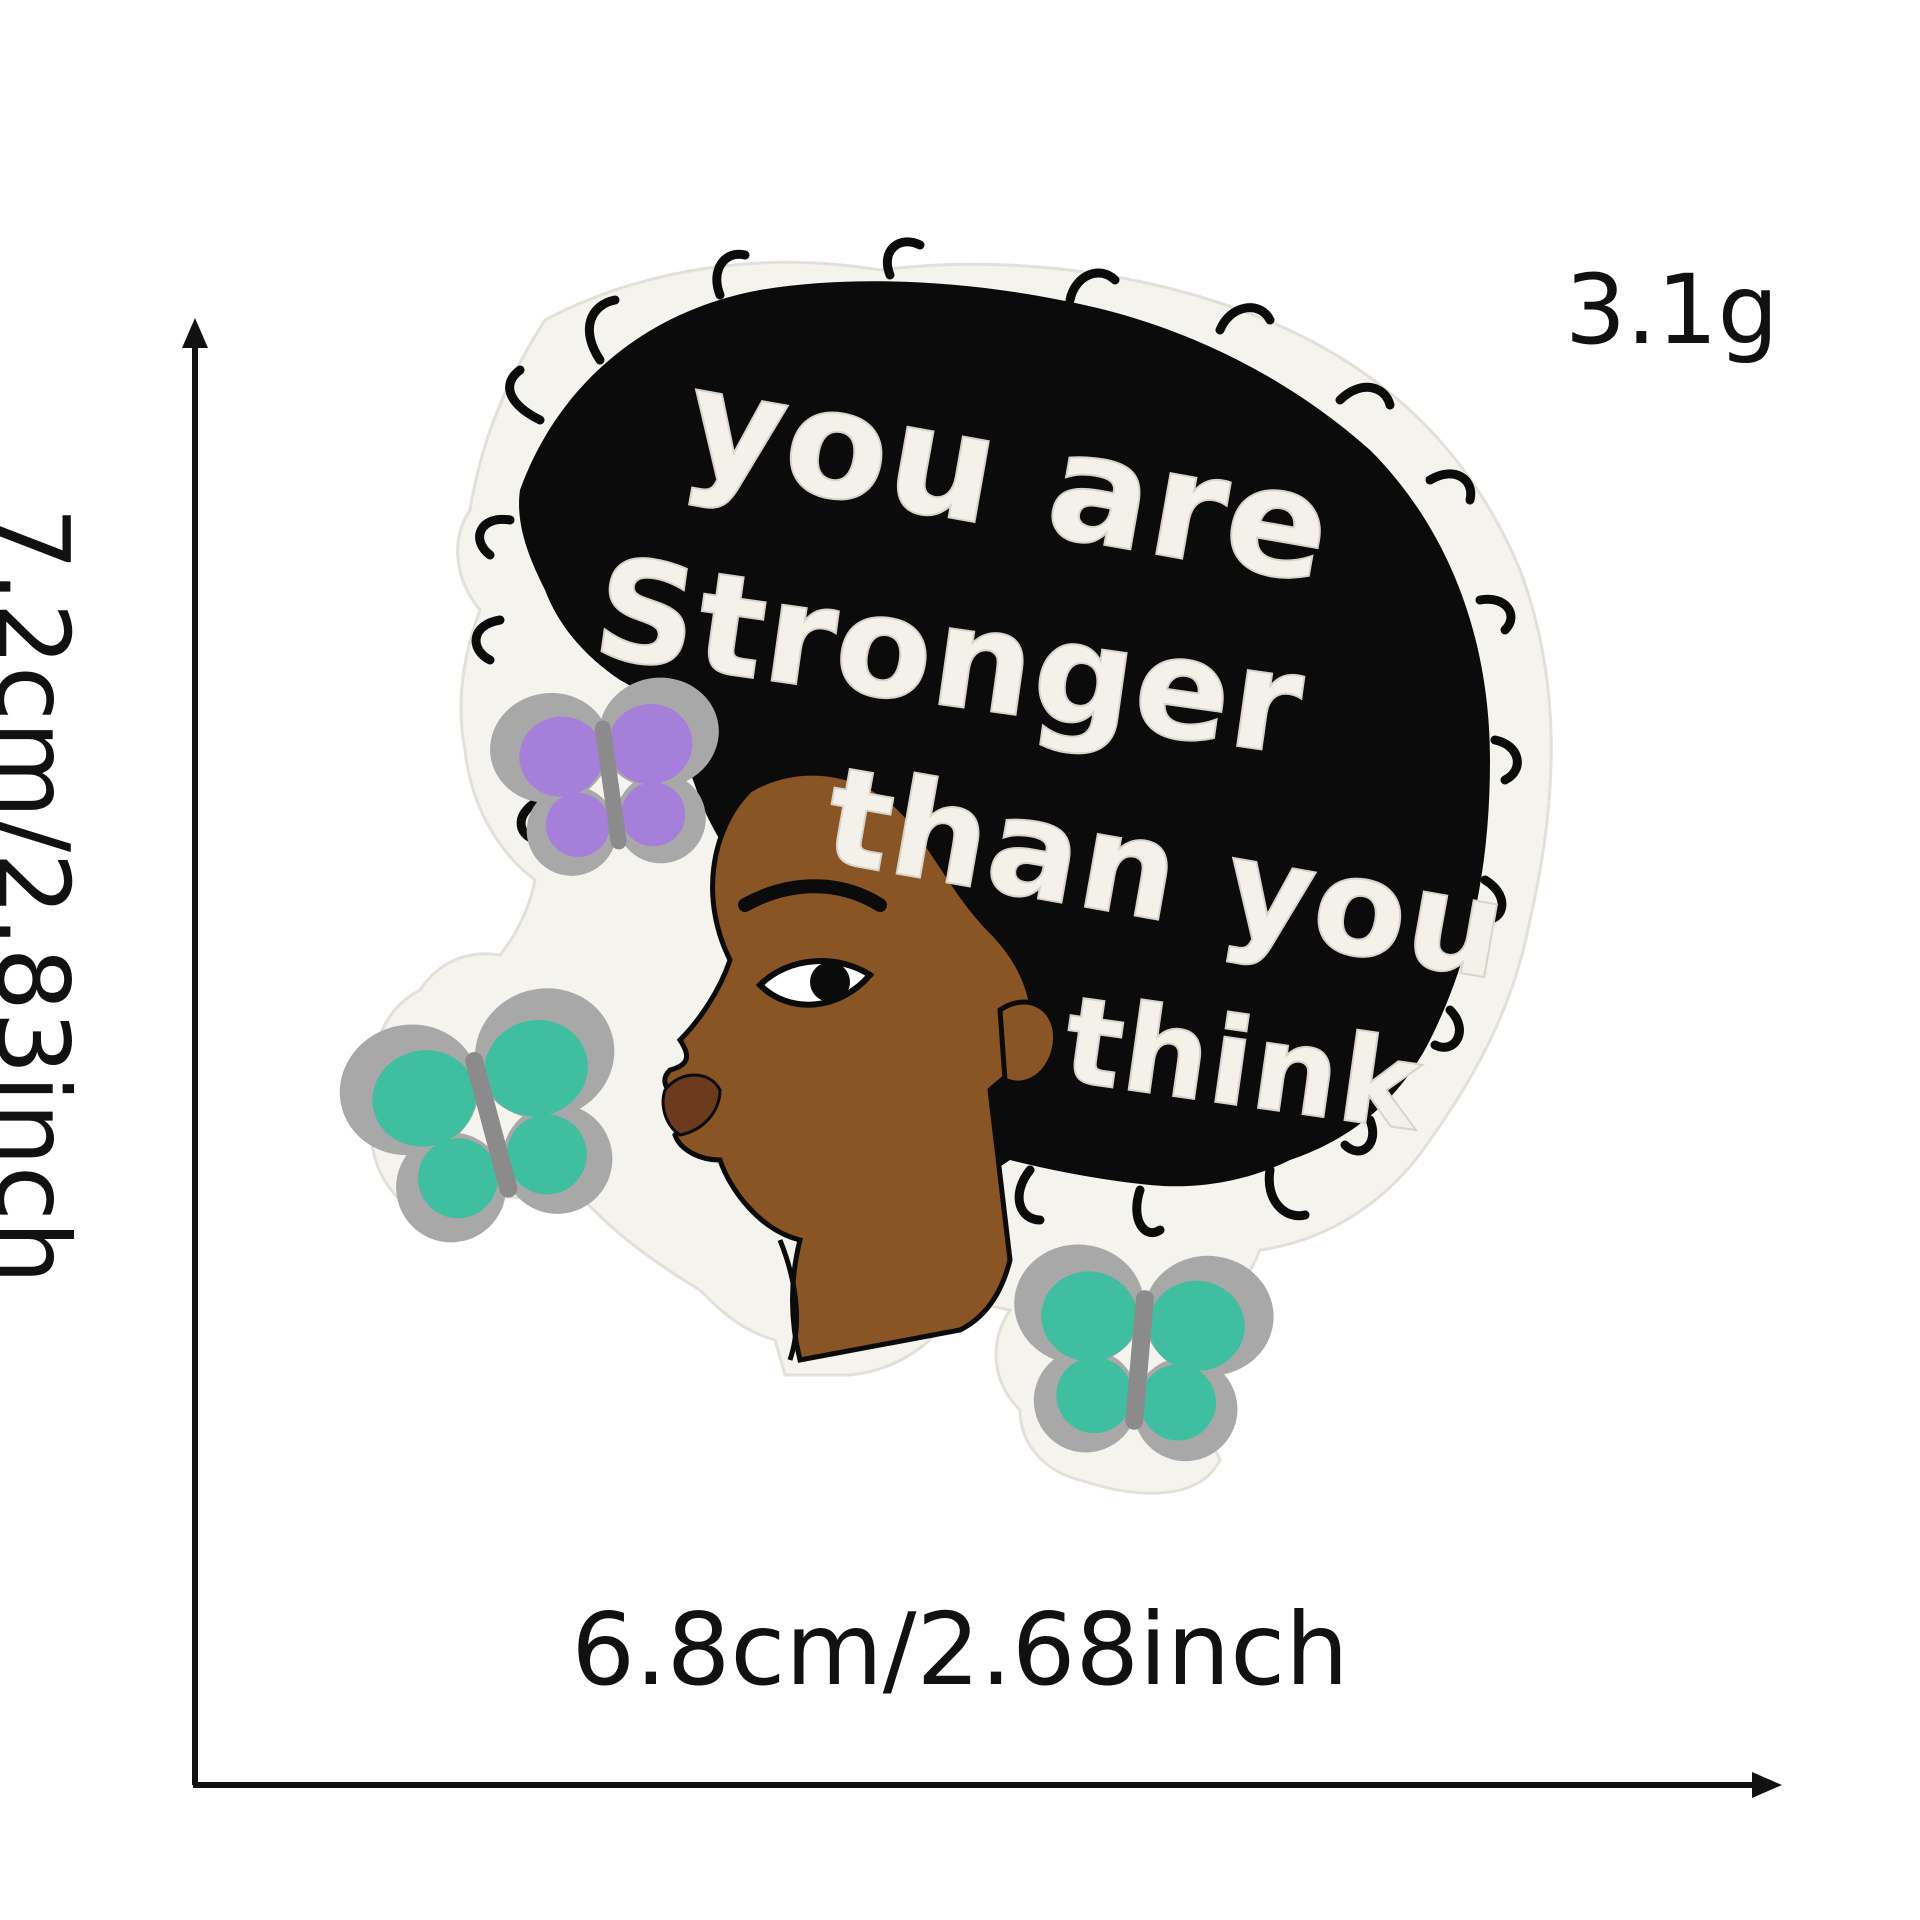  I want to click on width-dimension-label: 6.8cm/2.68inch, so click(960, 1649).